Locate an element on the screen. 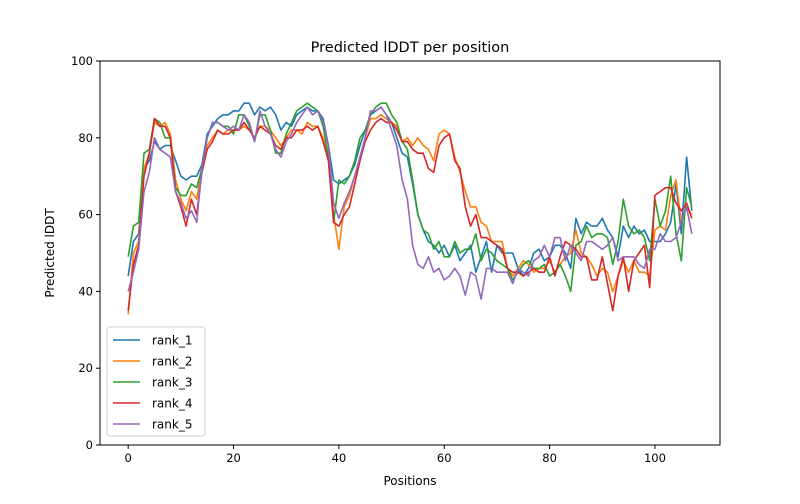 The height and width of the screenshot is (504, 800). y-tick-label: 60 is located at coordinates (85, 215).